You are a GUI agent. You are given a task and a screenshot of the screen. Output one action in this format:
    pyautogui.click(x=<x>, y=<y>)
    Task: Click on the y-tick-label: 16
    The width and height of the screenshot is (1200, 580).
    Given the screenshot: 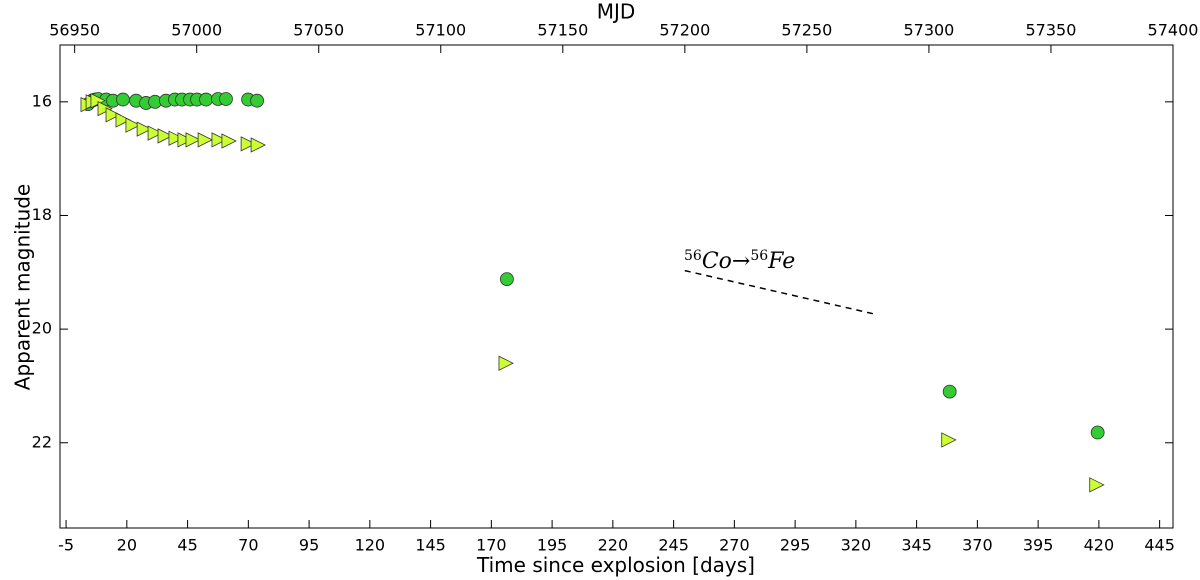 What is the action you would take?
    pyautogui.click(x=42, y=100)
    